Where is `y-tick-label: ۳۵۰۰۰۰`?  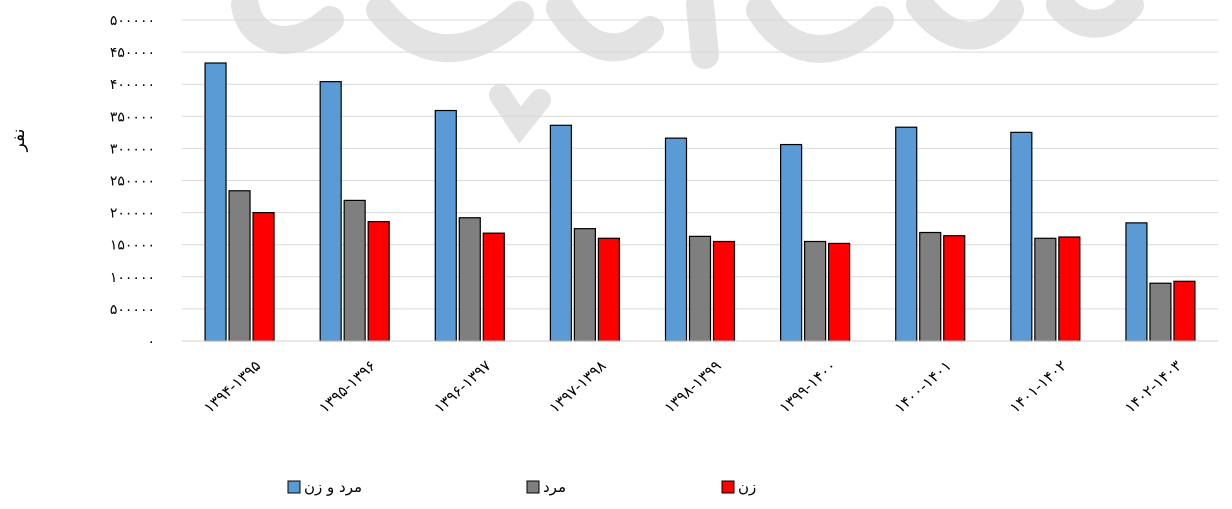 y-tick-label: ۳۵۰۰۰۰ is located at coordinates (132, 117).